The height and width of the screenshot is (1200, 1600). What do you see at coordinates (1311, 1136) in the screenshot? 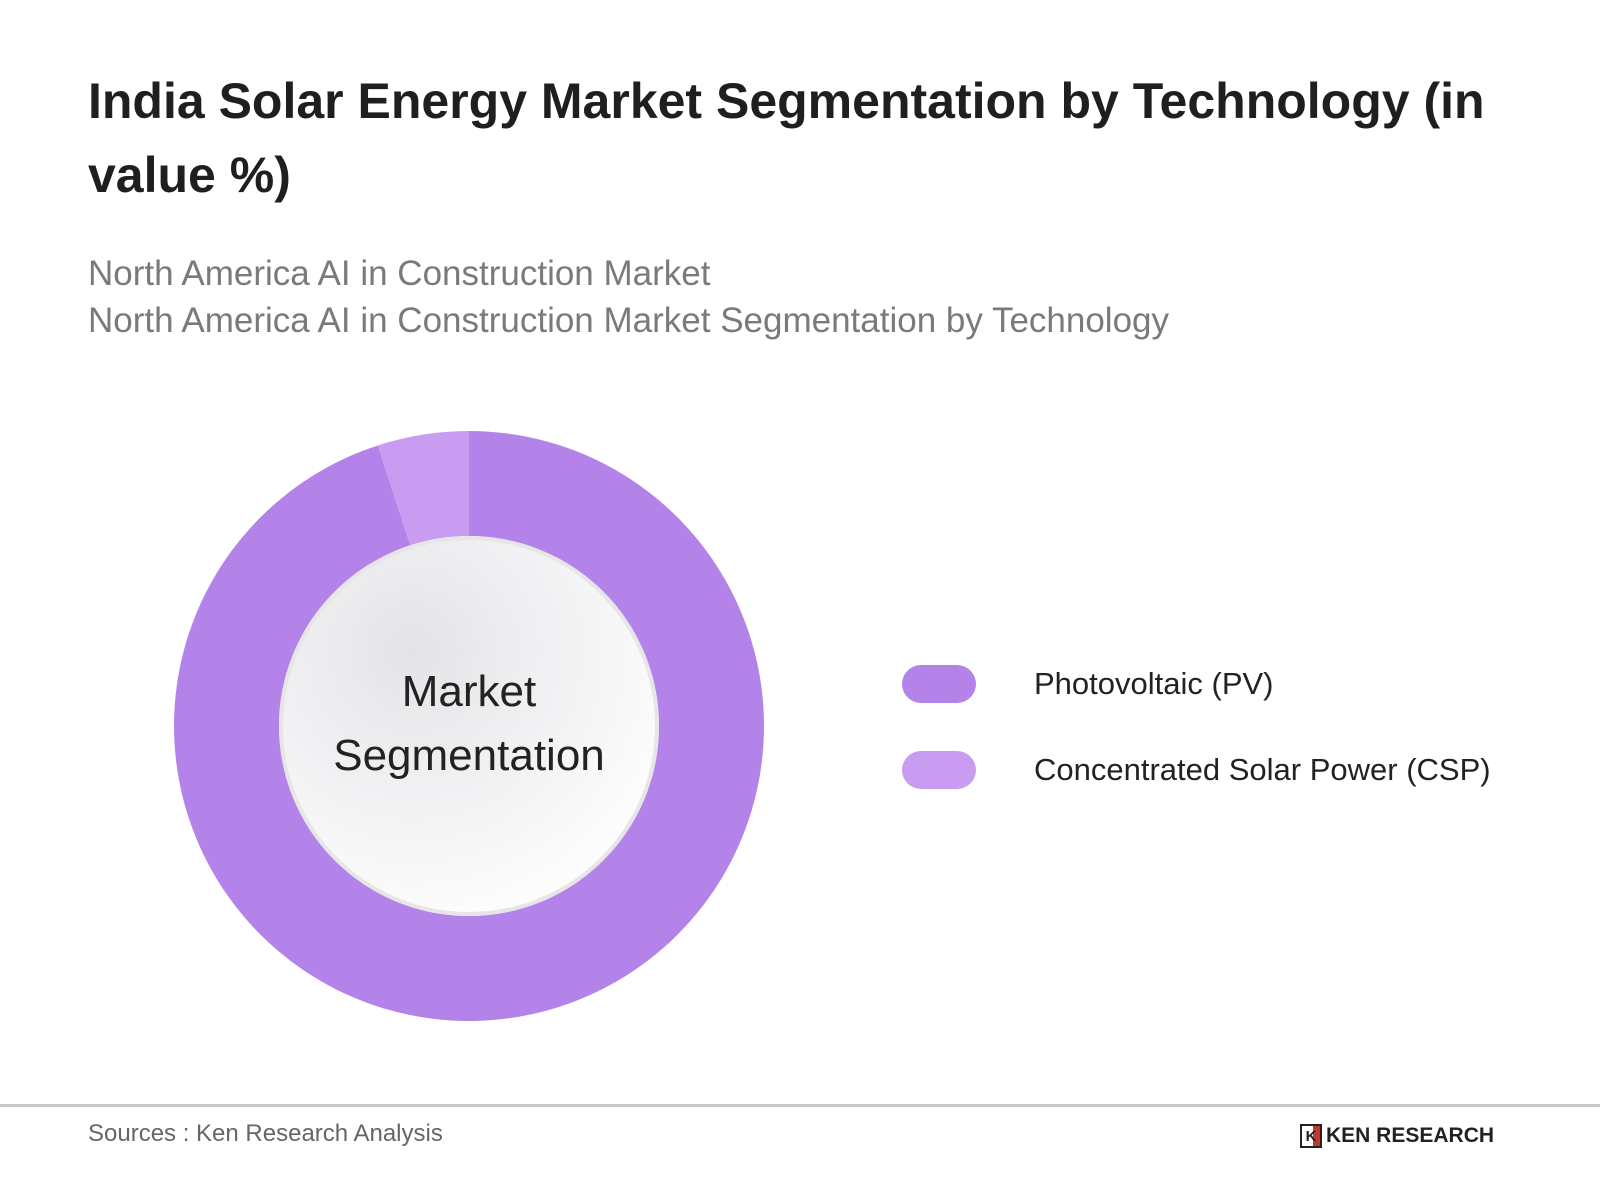
I see `logo-k-icon: K` at bounding box center [1311, 1136].